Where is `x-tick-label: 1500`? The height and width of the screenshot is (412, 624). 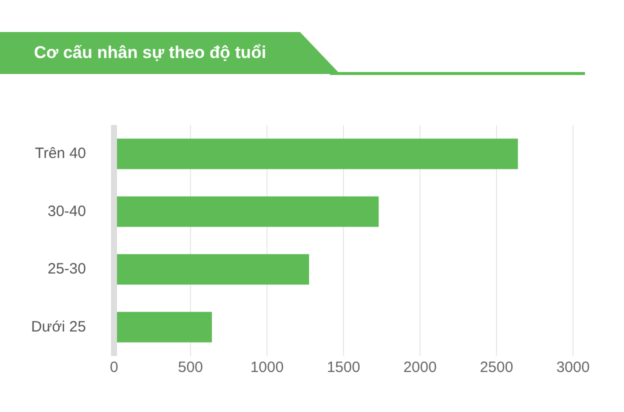 x-tick-label: 1500 is located at coordinates (343, 367).